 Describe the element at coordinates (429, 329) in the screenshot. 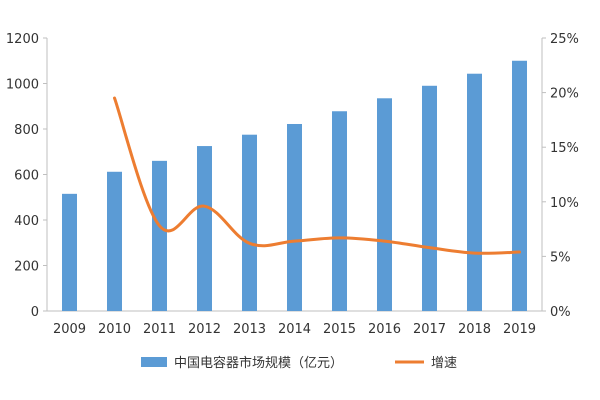

I see `x-tick-label: 2017` at that location.